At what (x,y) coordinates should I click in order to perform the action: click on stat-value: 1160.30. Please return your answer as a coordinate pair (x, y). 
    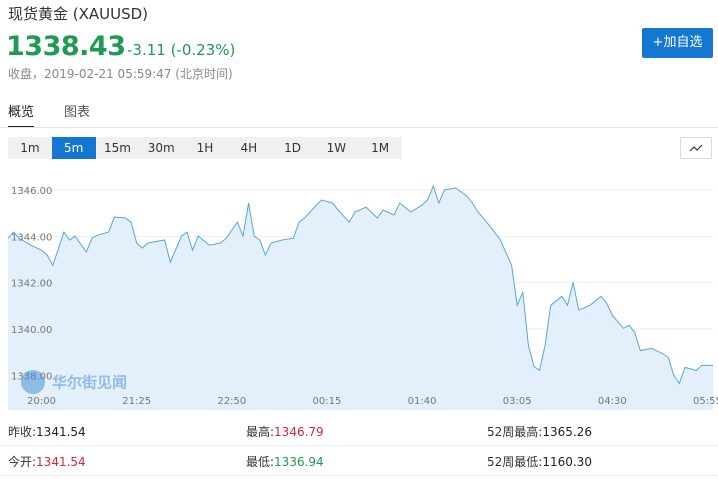
    Looking at the image, I should click on (567, 462).